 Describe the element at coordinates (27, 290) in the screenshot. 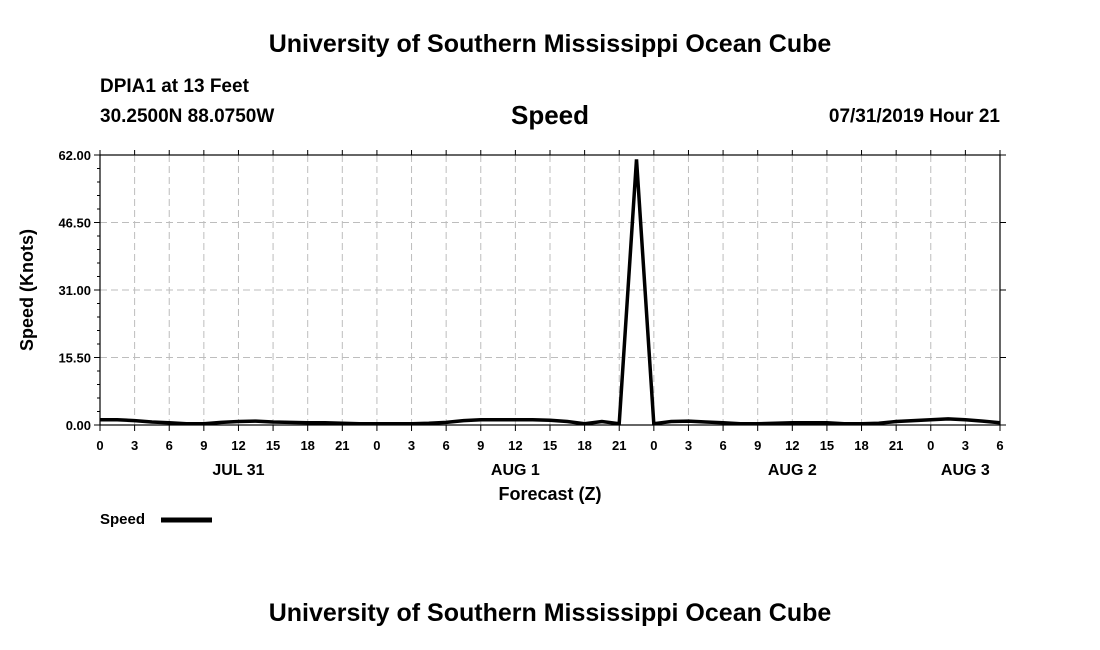

I see `y-axis-label: Speed (Knots)` at that location.